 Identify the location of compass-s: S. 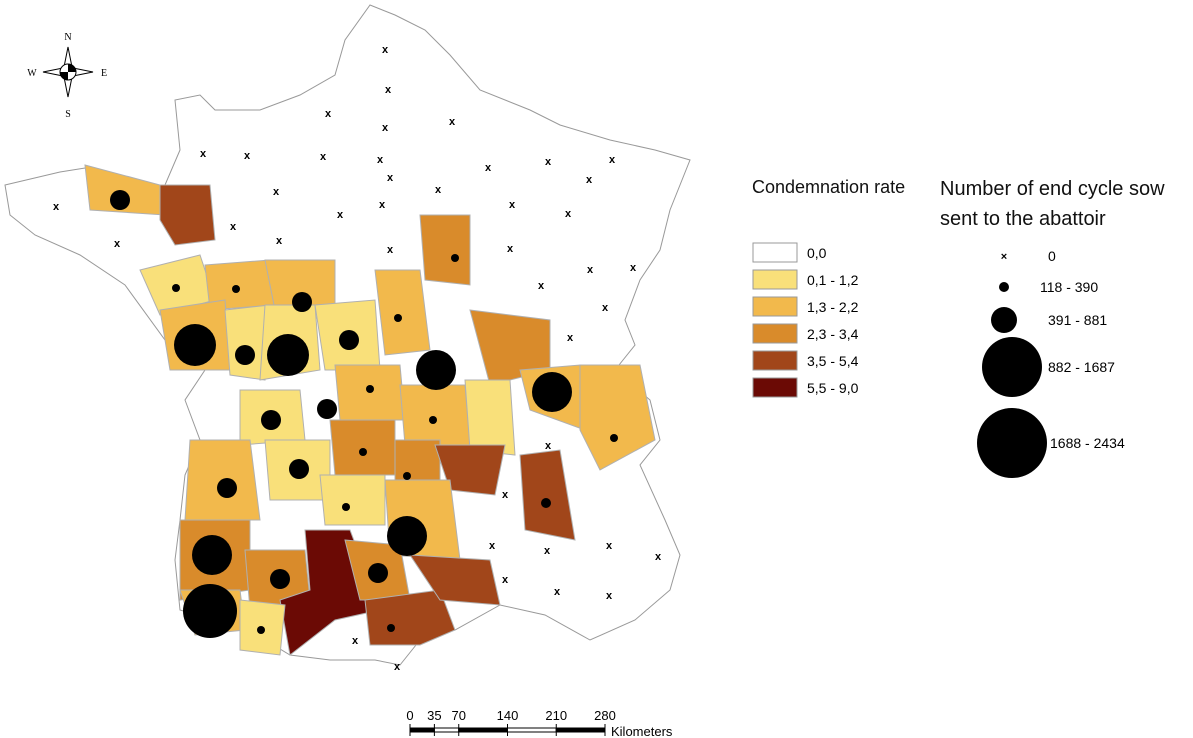
(68, 114).